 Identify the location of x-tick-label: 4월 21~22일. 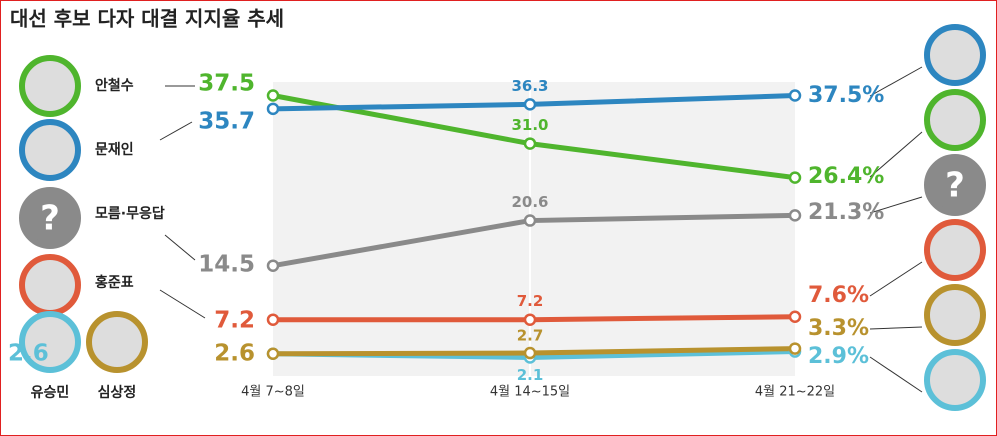
(795, 392).